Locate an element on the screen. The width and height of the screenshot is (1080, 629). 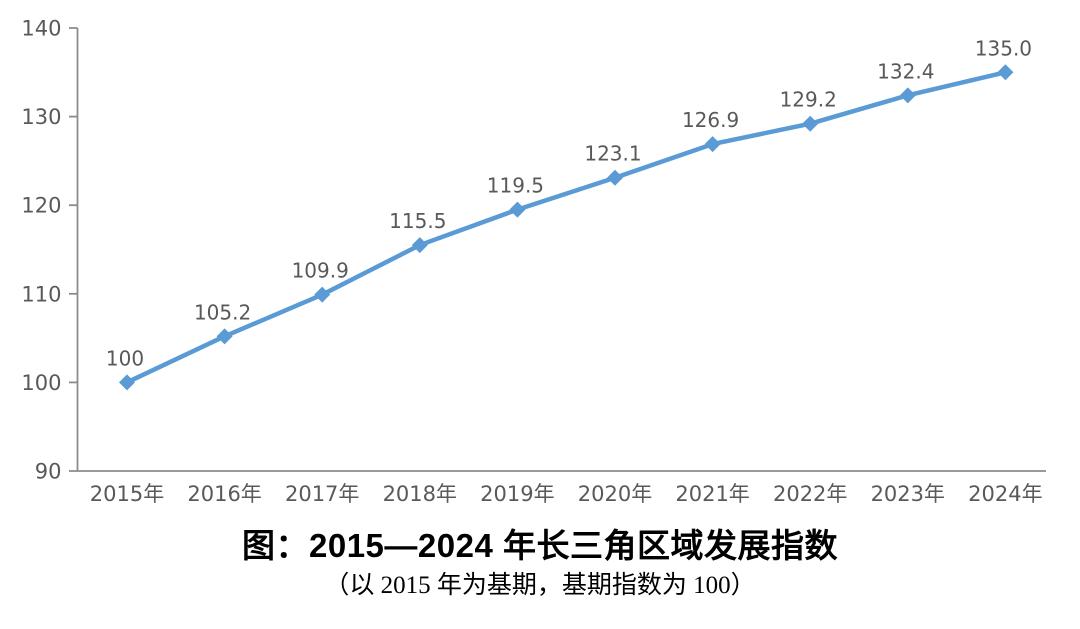
y-tick-label: 90 is located at coordinates (48, 472).